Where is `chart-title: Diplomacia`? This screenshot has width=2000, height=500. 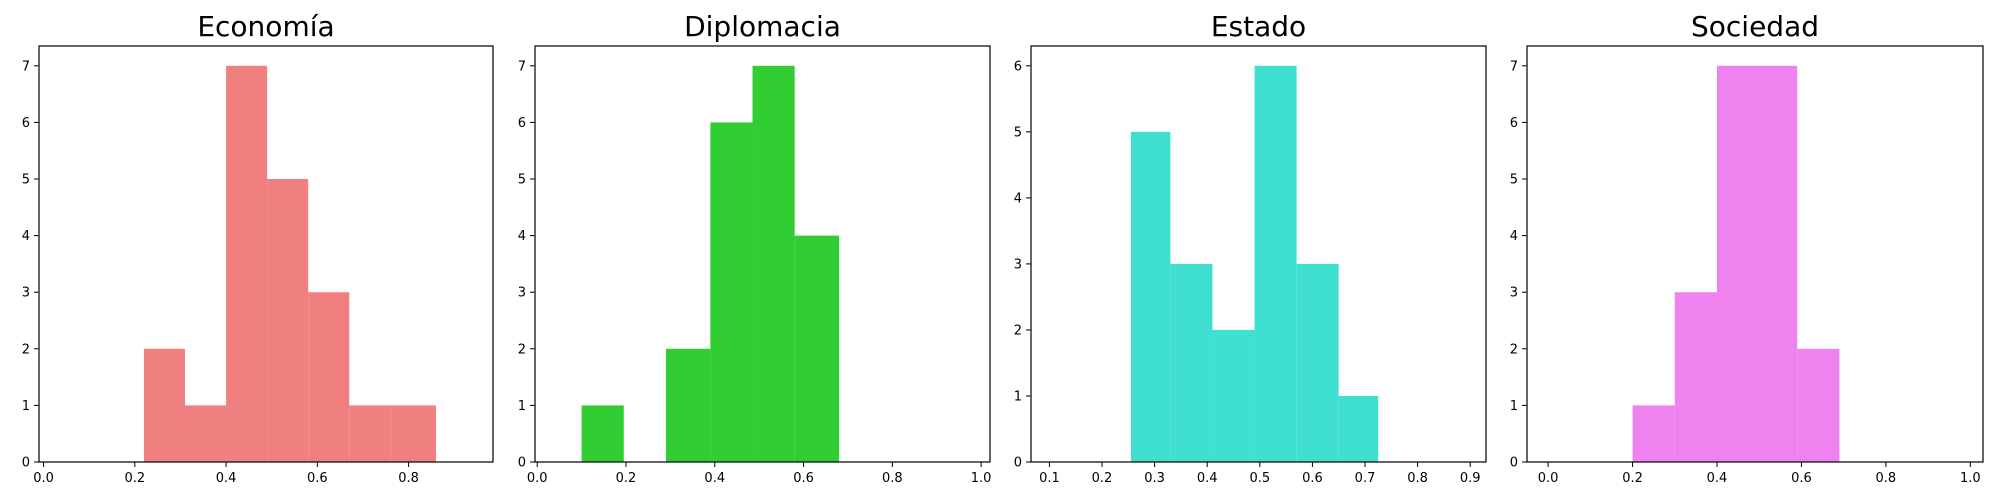
chart-title: Diplomacia is located at coordinates (762, 26).